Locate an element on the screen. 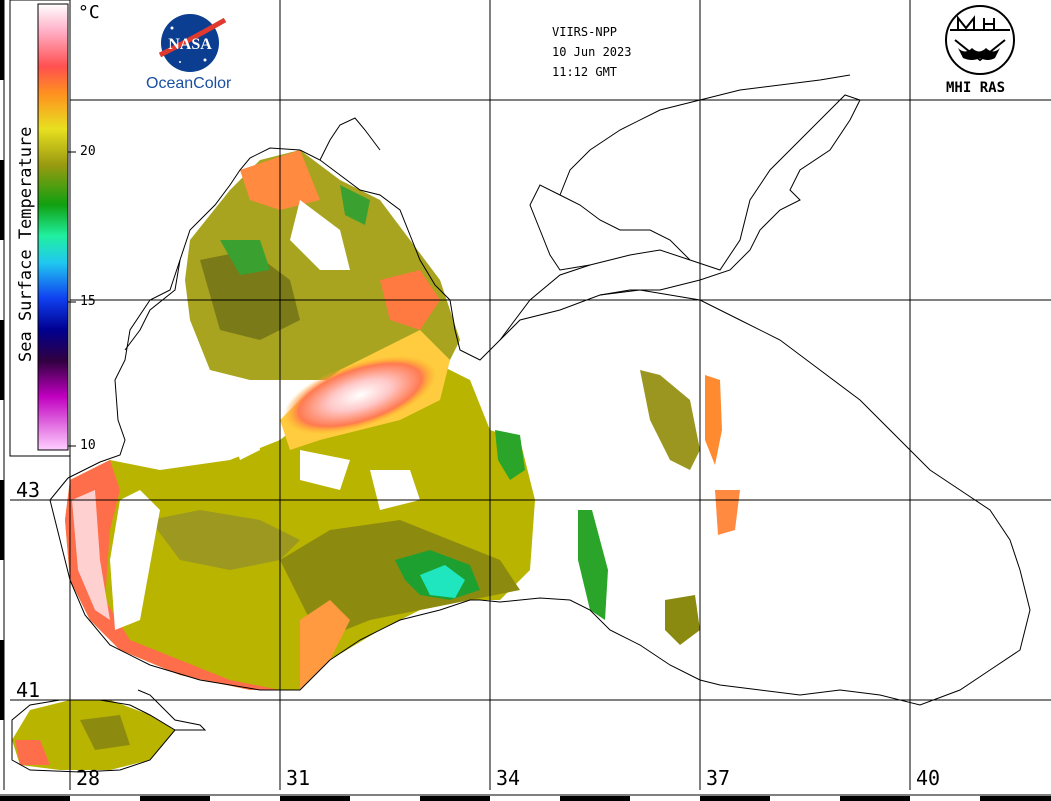 The height and width of the screenshot is (801, 1051). mhi-ras-logo is located at coordinates (980, 40).